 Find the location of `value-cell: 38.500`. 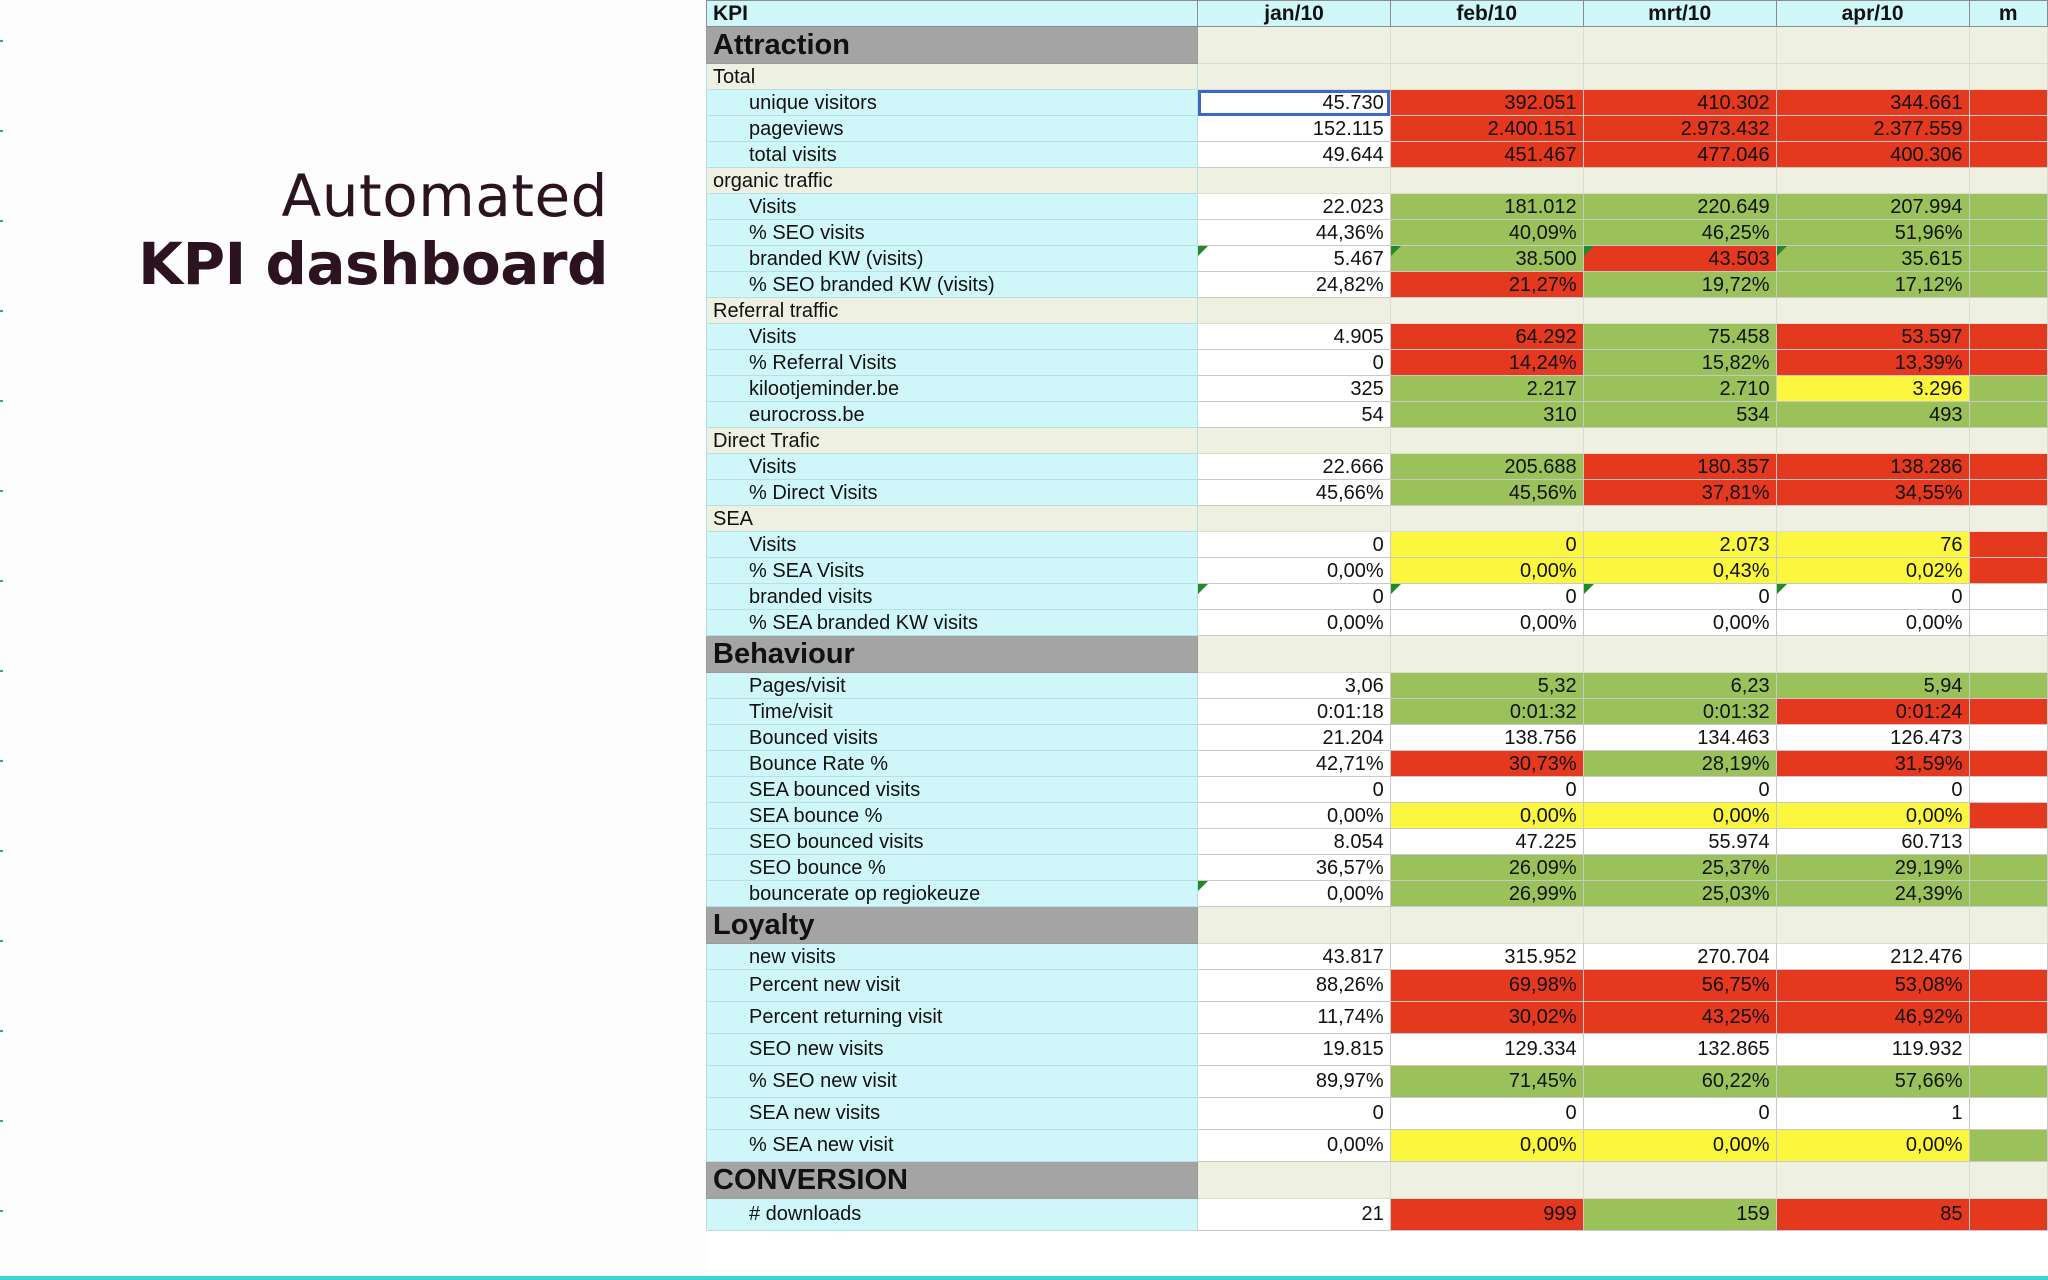

value-cell: 38.500 is located at coordinates (1486, 258).